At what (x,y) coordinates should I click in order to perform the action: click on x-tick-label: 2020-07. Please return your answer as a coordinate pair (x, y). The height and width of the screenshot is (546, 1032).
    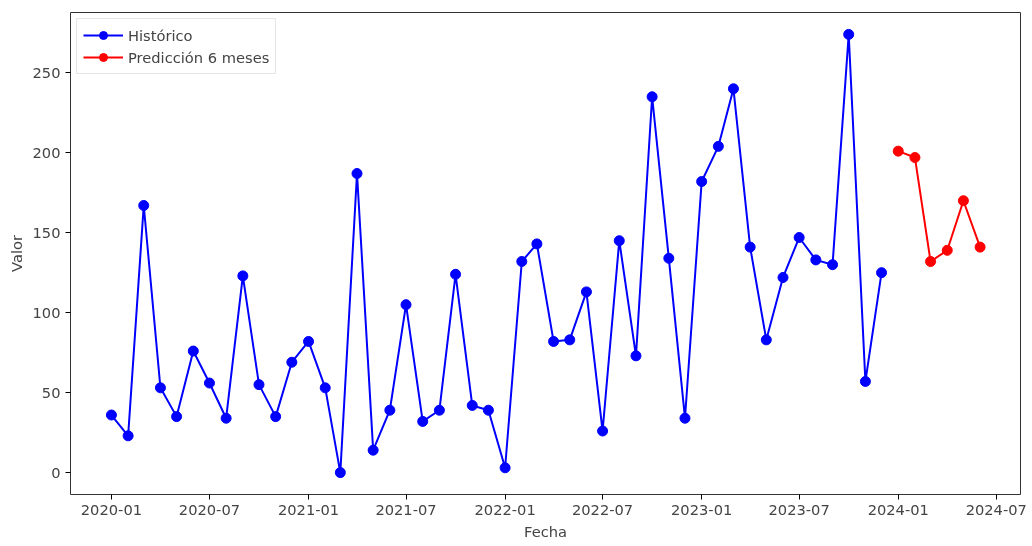
    Looking at the image, I should click on (209, 509).